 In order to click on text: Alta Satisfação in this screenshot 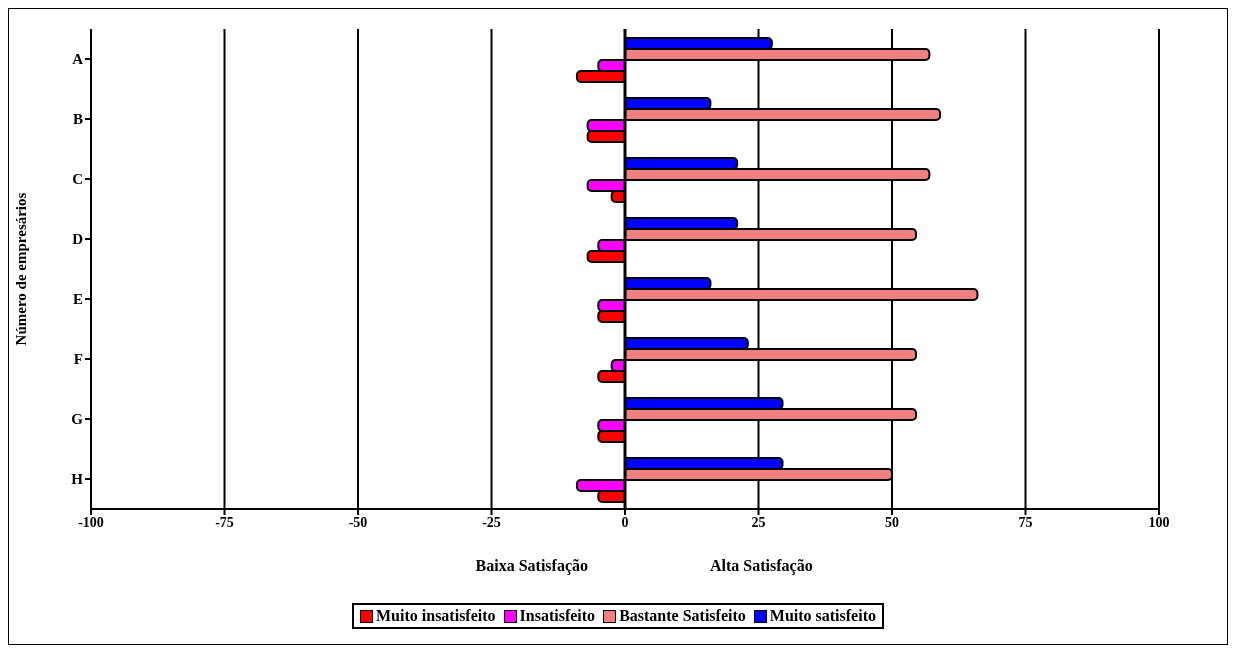, I will do `click(761, 566)`.